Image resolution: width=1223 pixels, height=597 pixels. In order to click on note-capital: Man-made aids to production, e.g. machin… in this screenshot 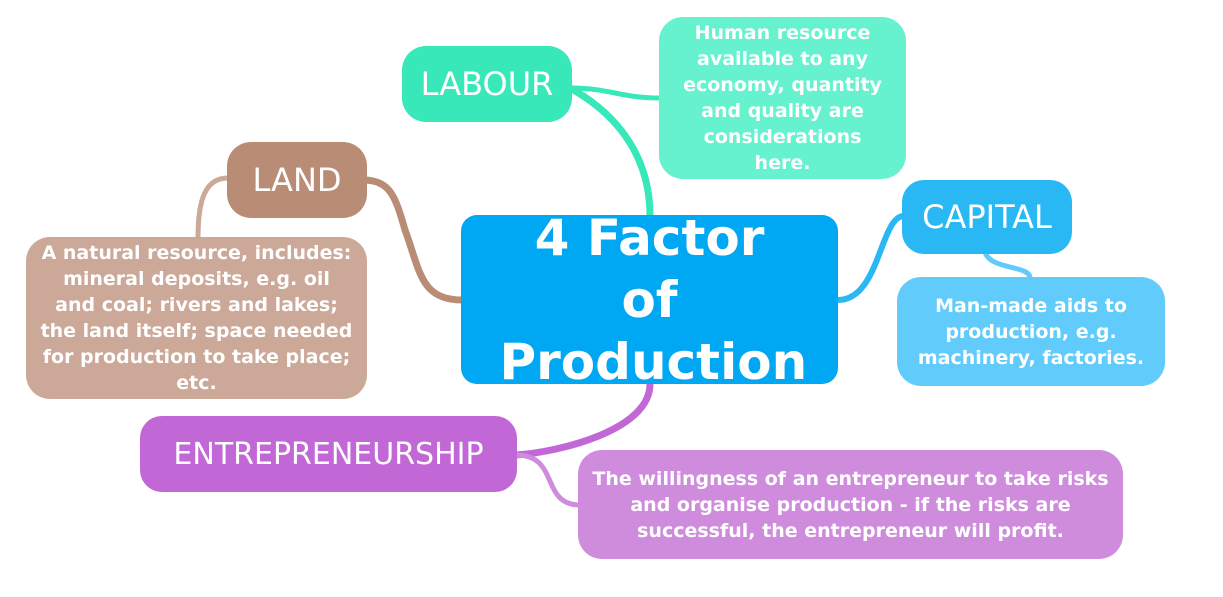, I will do `click(1031, 331)`.